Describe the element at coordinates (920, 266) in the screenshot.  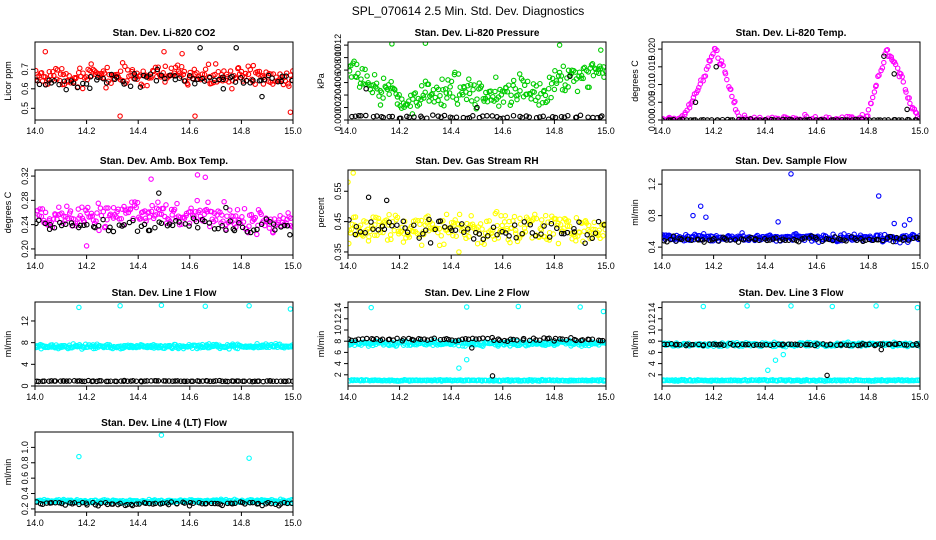
I see `x-tick-label: 15.0` at that location.